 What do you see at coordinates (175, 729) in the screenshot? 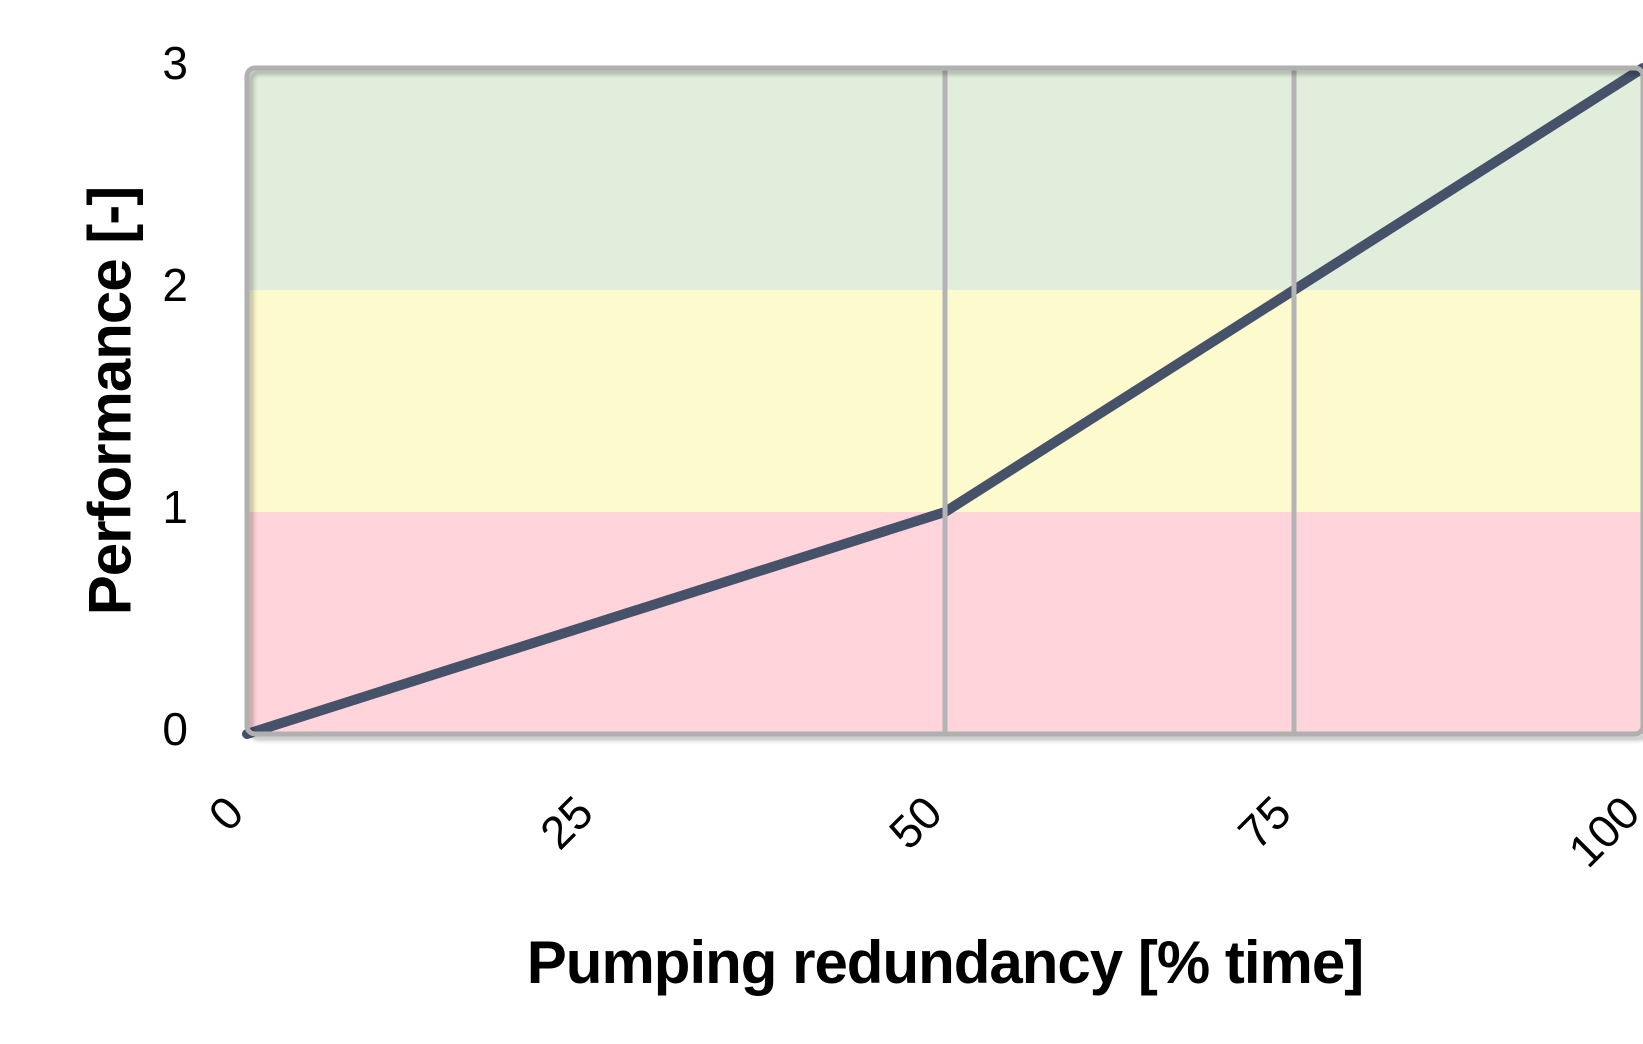
I see `y-tick-label: 0` at bounding box center [175, 729].